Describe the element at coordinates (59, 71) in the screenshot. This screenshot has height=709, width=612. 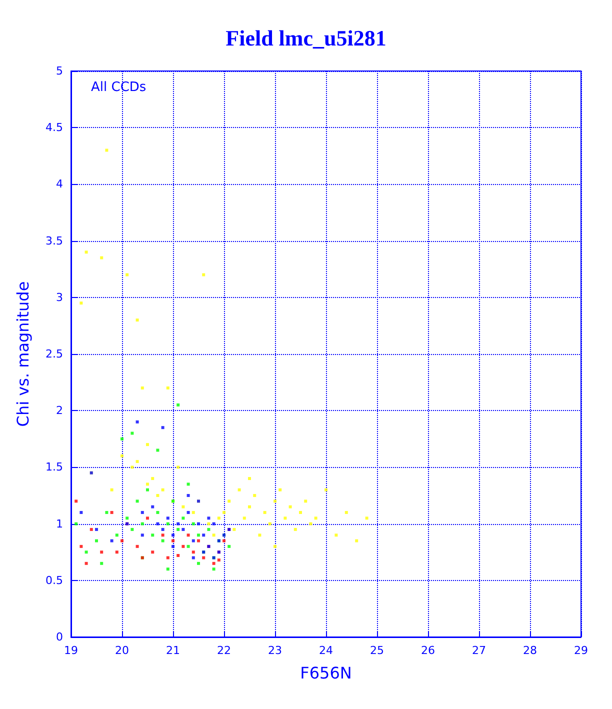
I see `y-tick-label: 5` at that location.